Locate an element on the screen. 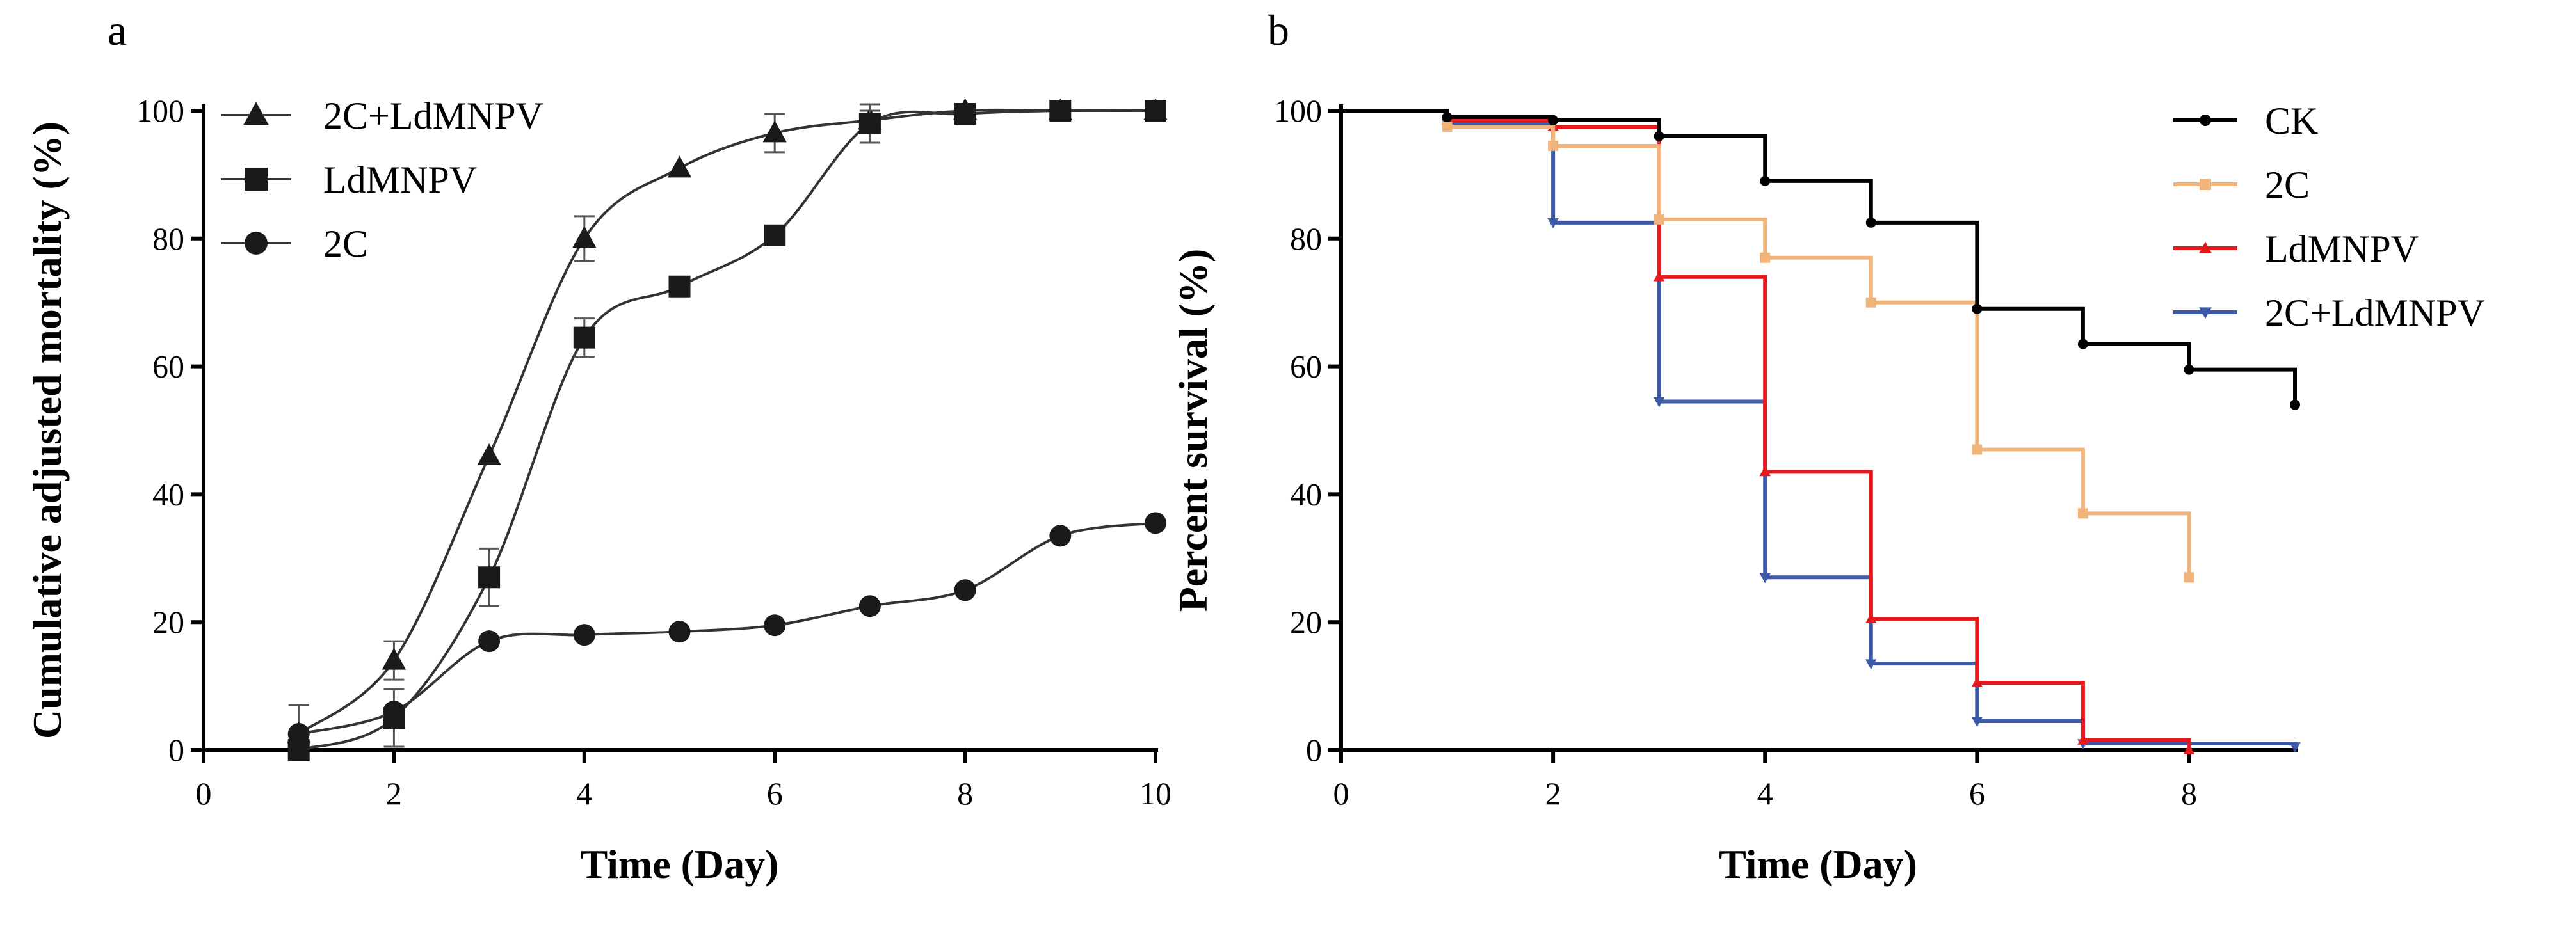 This screenshot has height=931, width=2576. legend: CK 2C LdMNPV 2C+LdMNPV is located at coordinates (2329, 217).